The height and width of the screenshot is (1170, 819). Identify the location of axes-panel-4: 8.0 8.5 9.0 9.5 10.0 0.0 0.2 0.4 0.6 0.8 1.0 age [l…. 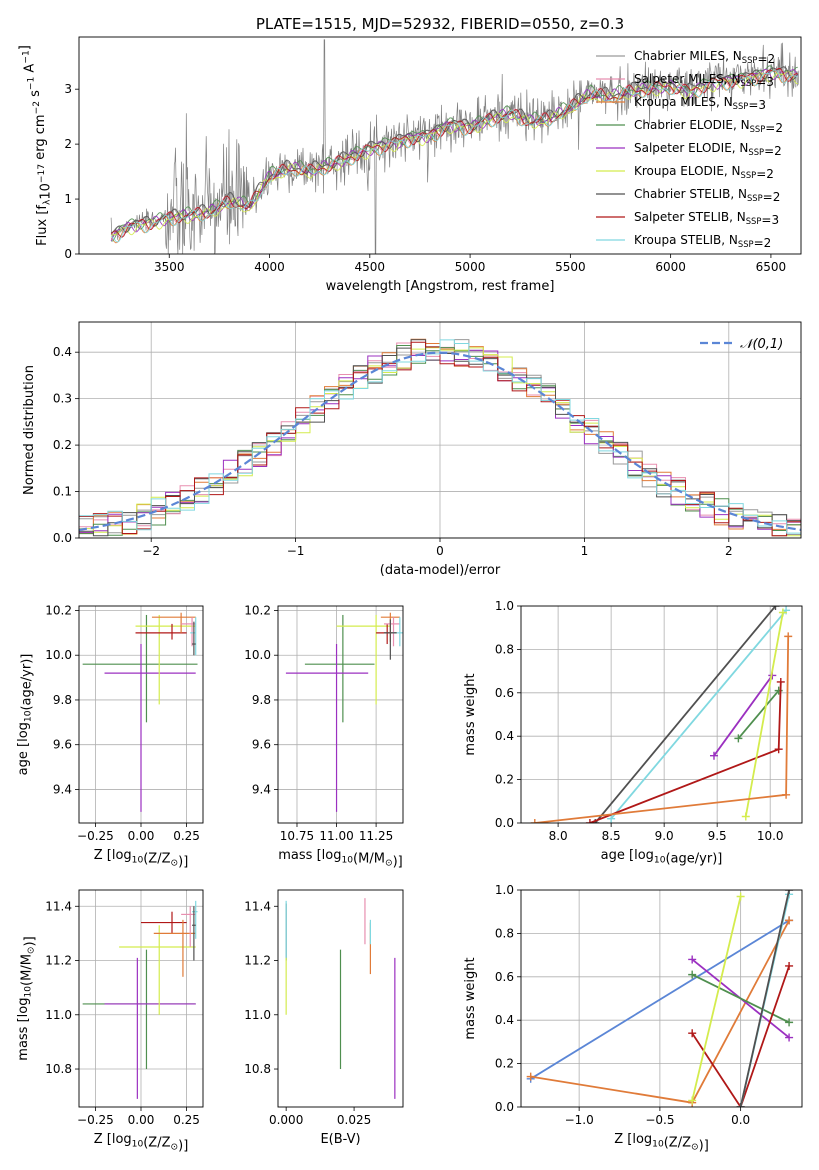
(633, 732).